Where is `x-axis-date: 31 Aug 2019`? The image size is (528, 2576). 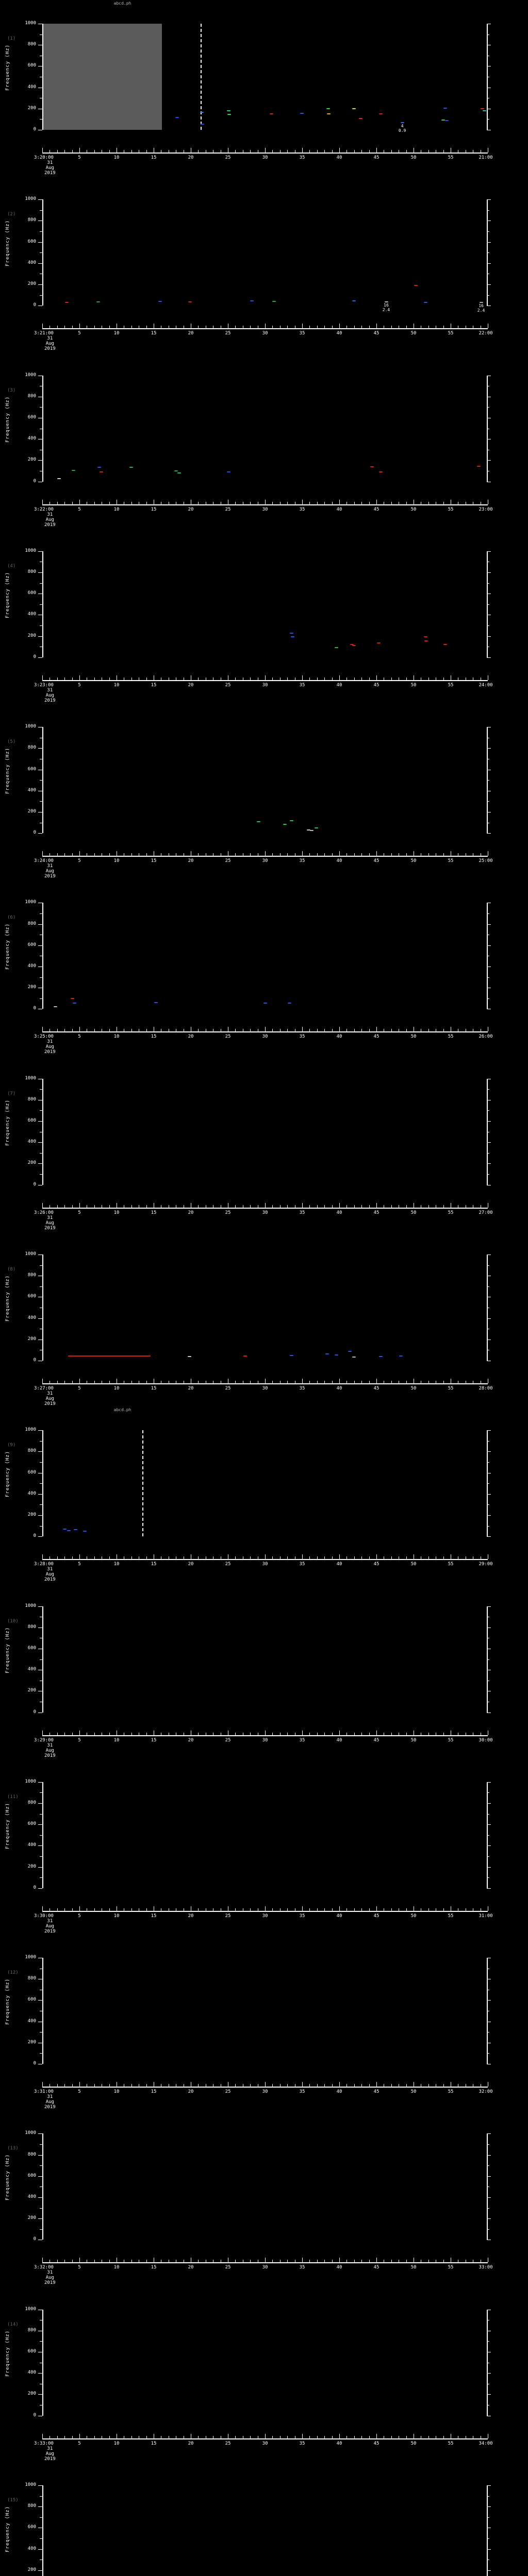 x-axis-date: 31 Aug 2019 is located at coordinates (50, 1047).